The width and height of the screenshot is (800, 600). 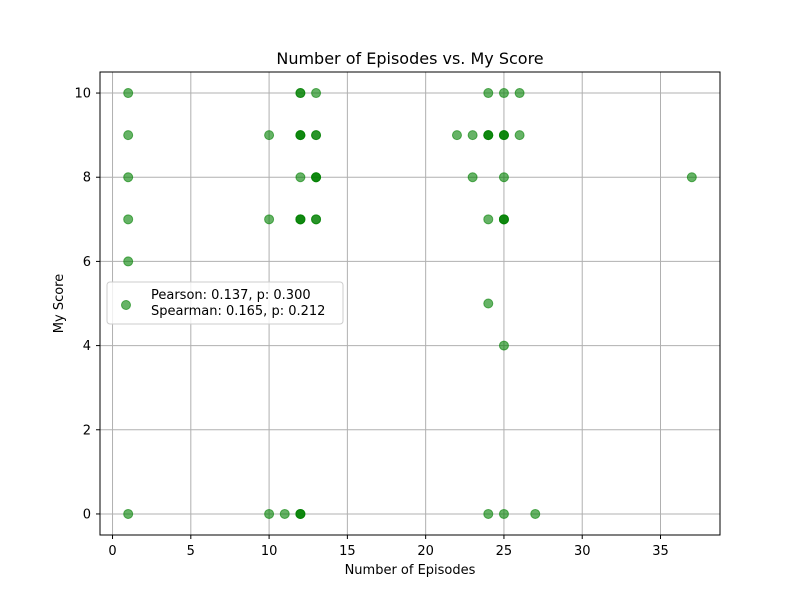 What do you see at coordinates (87, 514) in the screenshot?
I see `y-tick-label: 0` at bounding box center [87, 514].